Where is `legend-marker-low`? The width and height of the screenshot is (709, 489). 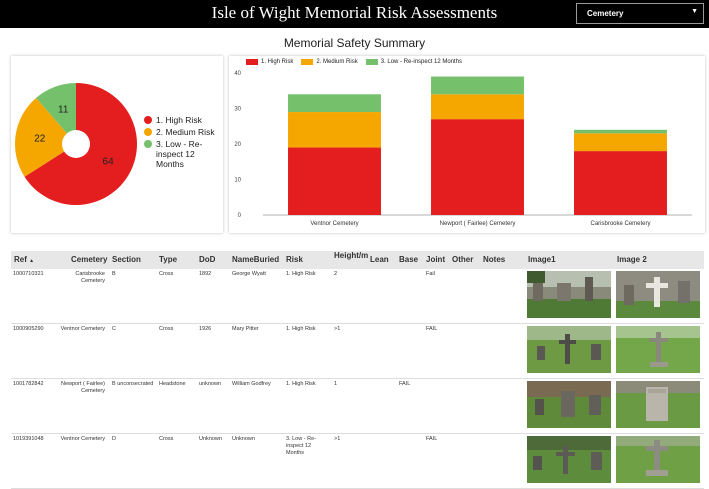
legend-marker-low is located at coordinates (148, 144).